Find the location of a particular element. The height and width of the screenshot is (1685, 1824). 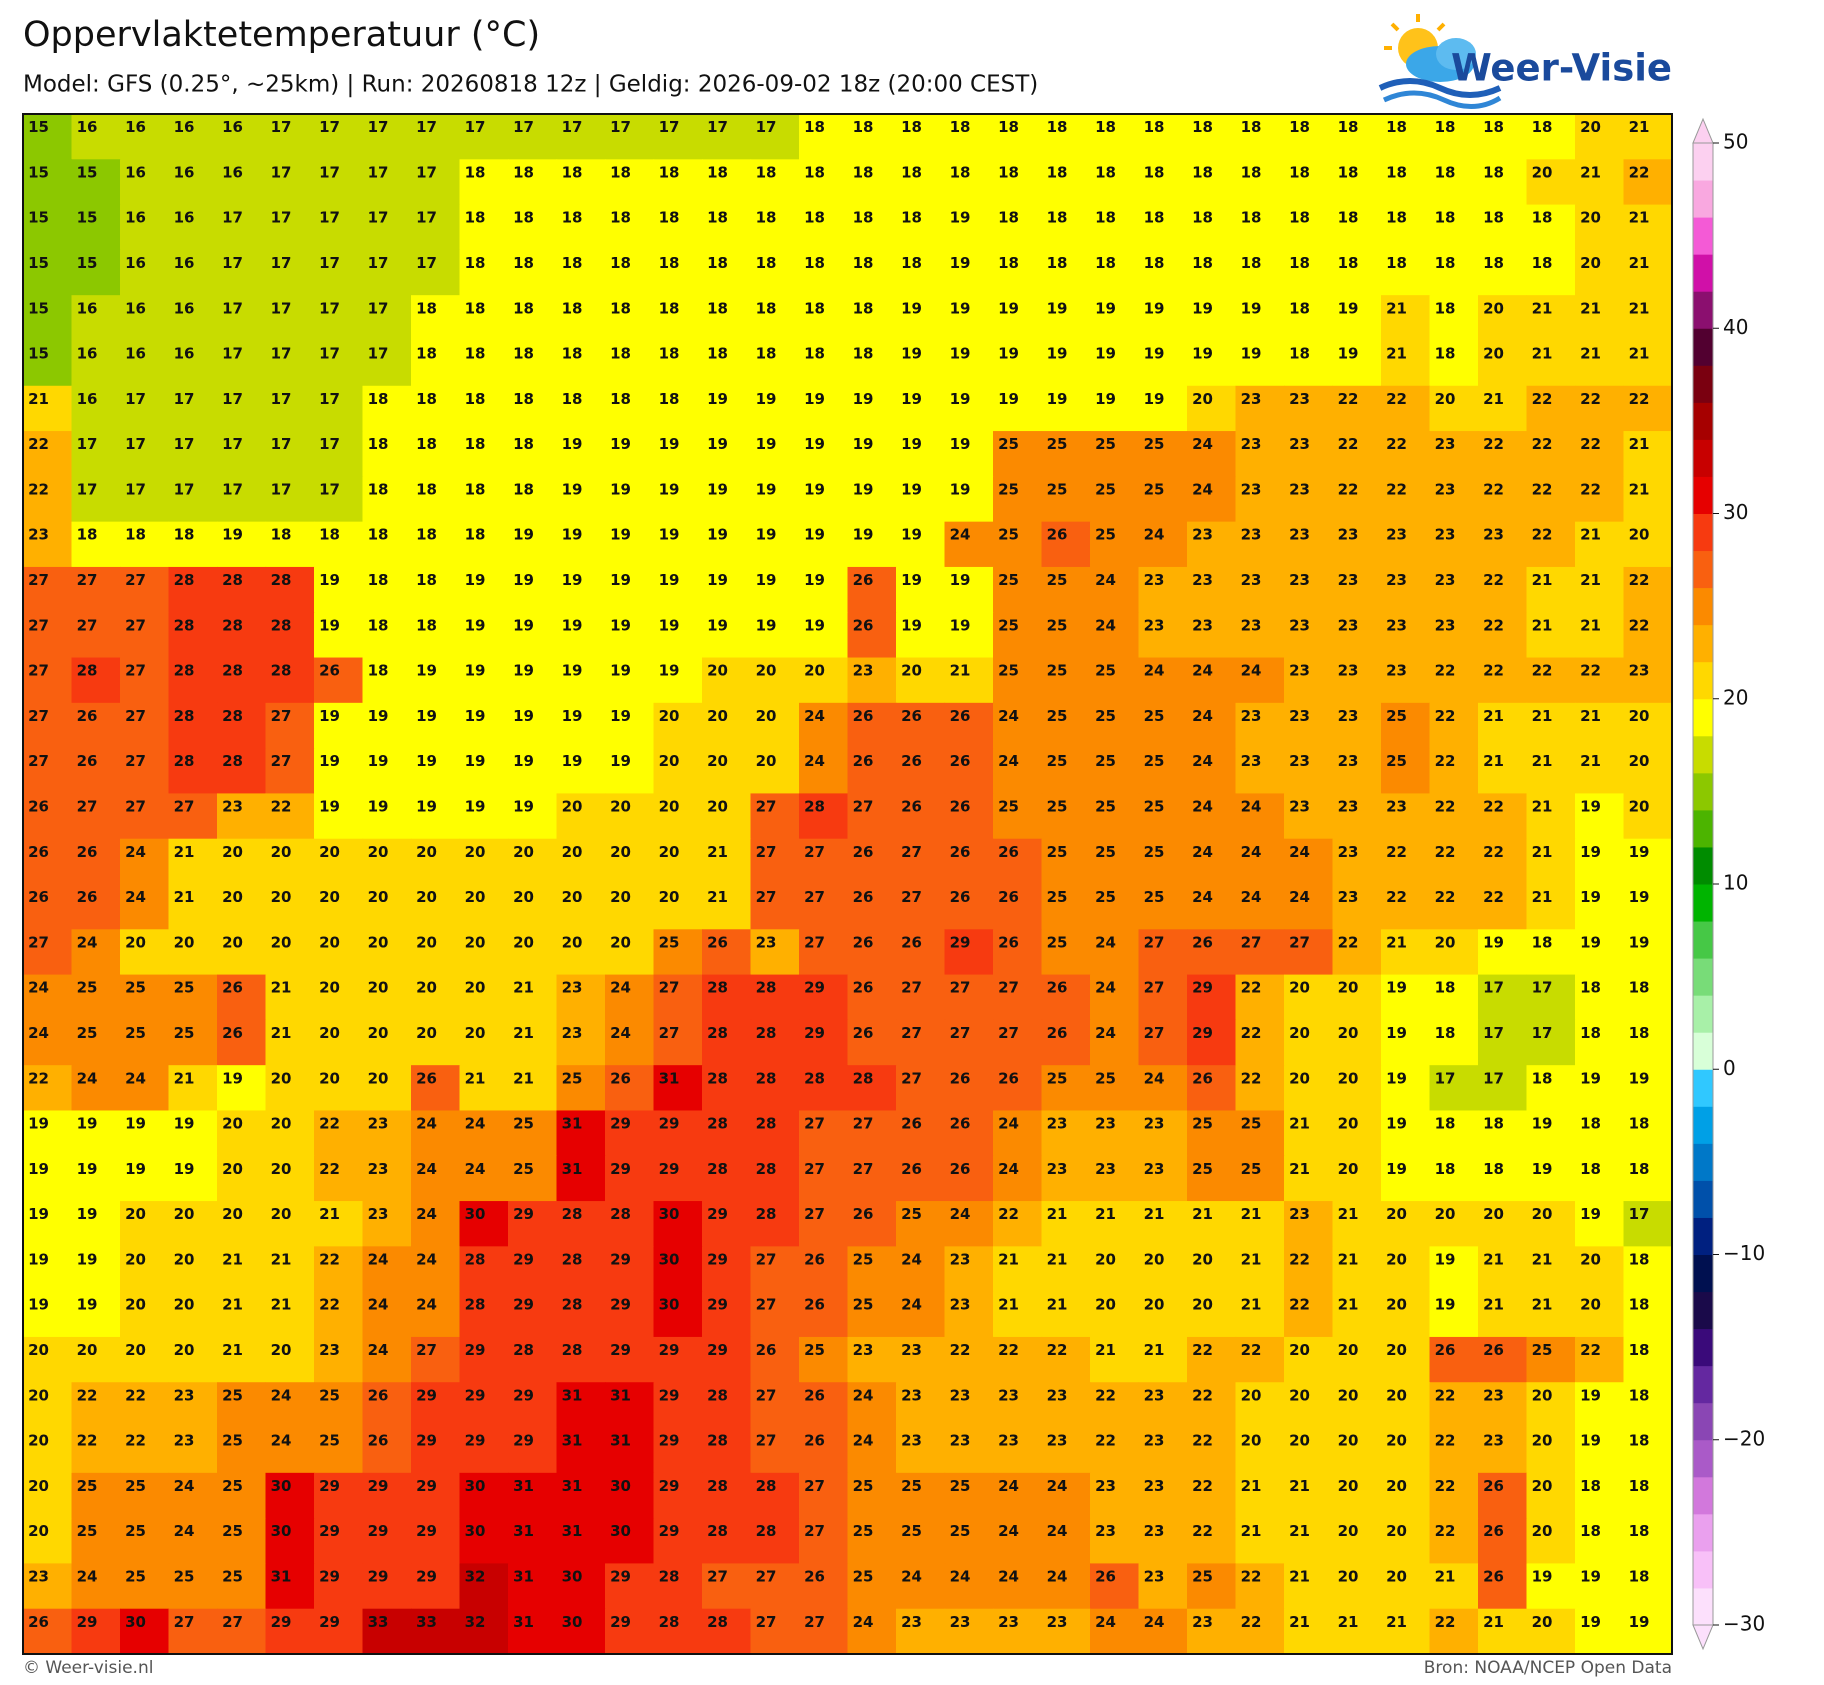

temperature-label: 15 is located at coordinates (38, 172).